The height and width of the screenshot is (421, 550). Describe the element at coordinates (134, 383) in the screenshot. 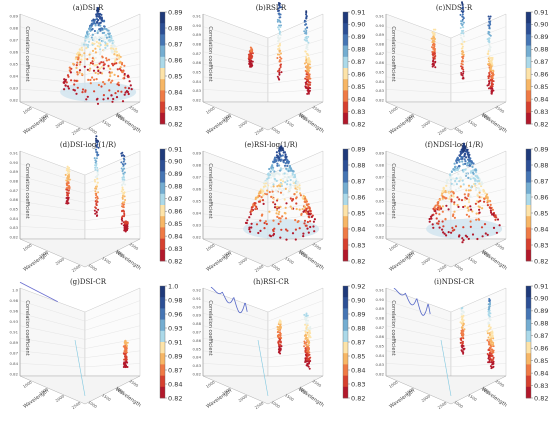

I see `y-tick-label: 2500` at that location.